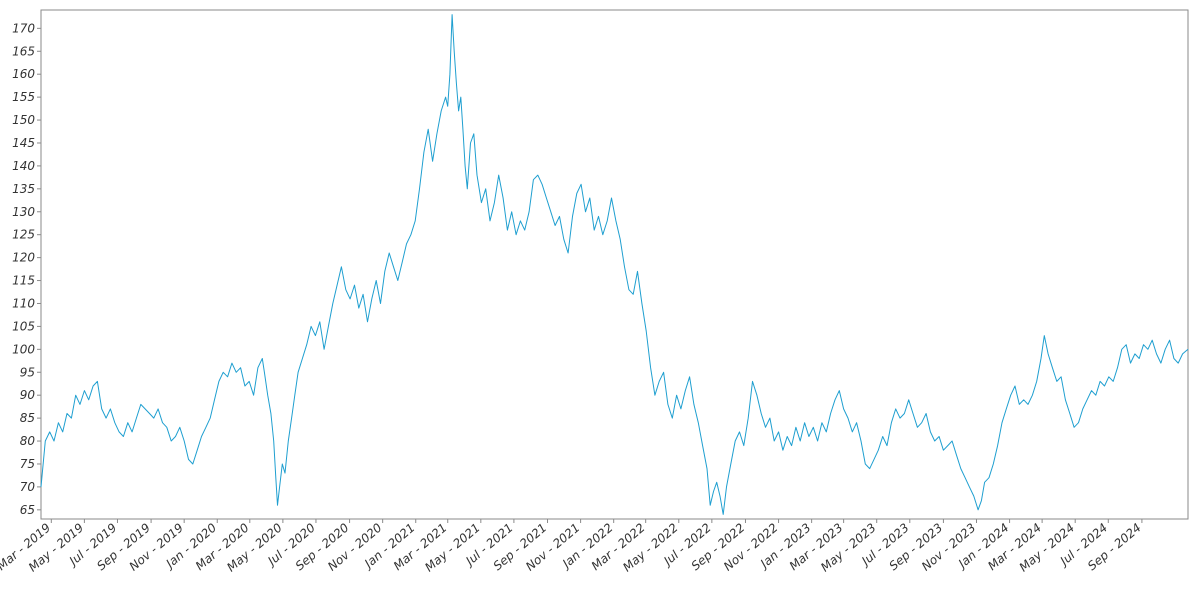 The height and width of the screenshot is (604, 1200). What do you see at coordinates (23, 189) in the screenshot?
I see `y-tick-label: 135` at bounding box center [23, 189].